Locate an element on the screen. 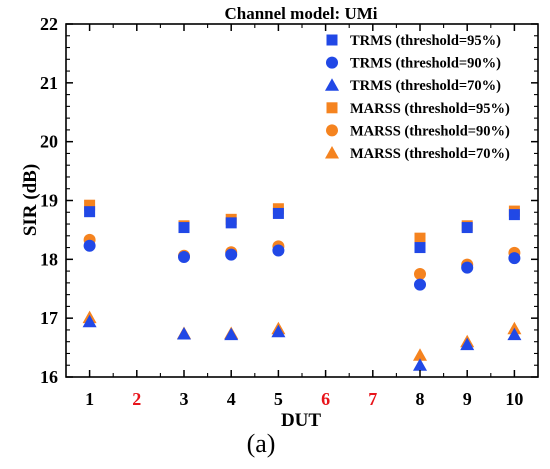  legend-entry-label: TRMS (threshold=70%) is located at coordinates (425, 86).